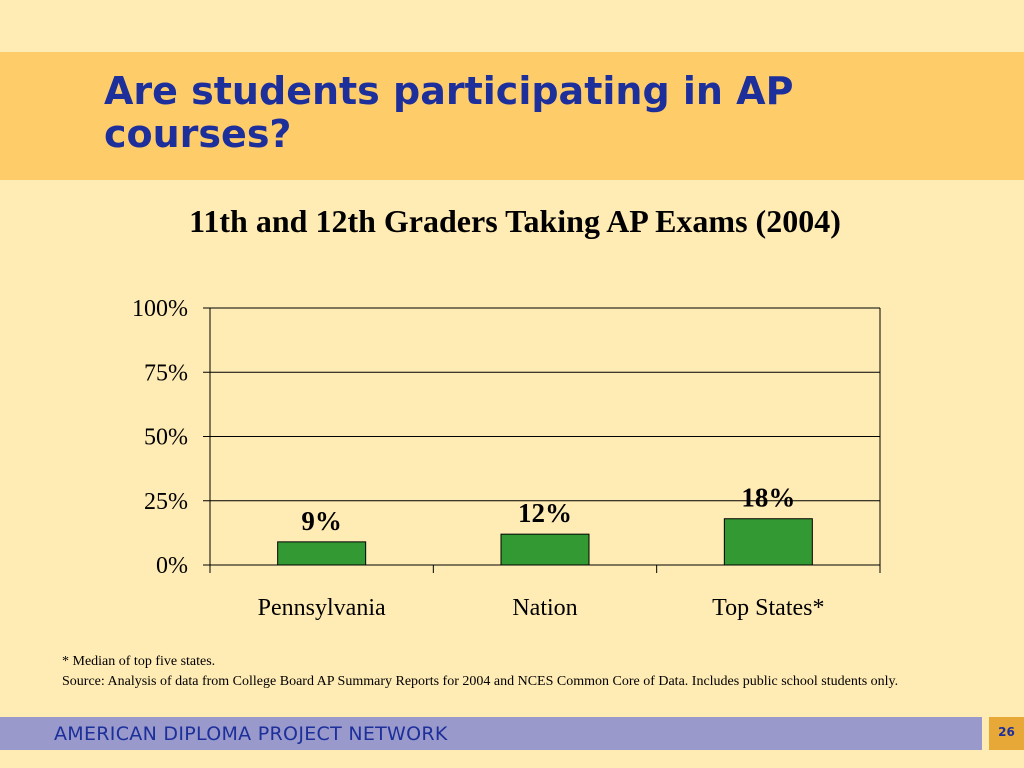 Image resolution: width=1024 pixels, height=768 pixels. I want to click on page-number: 26, so click(1006, 732).